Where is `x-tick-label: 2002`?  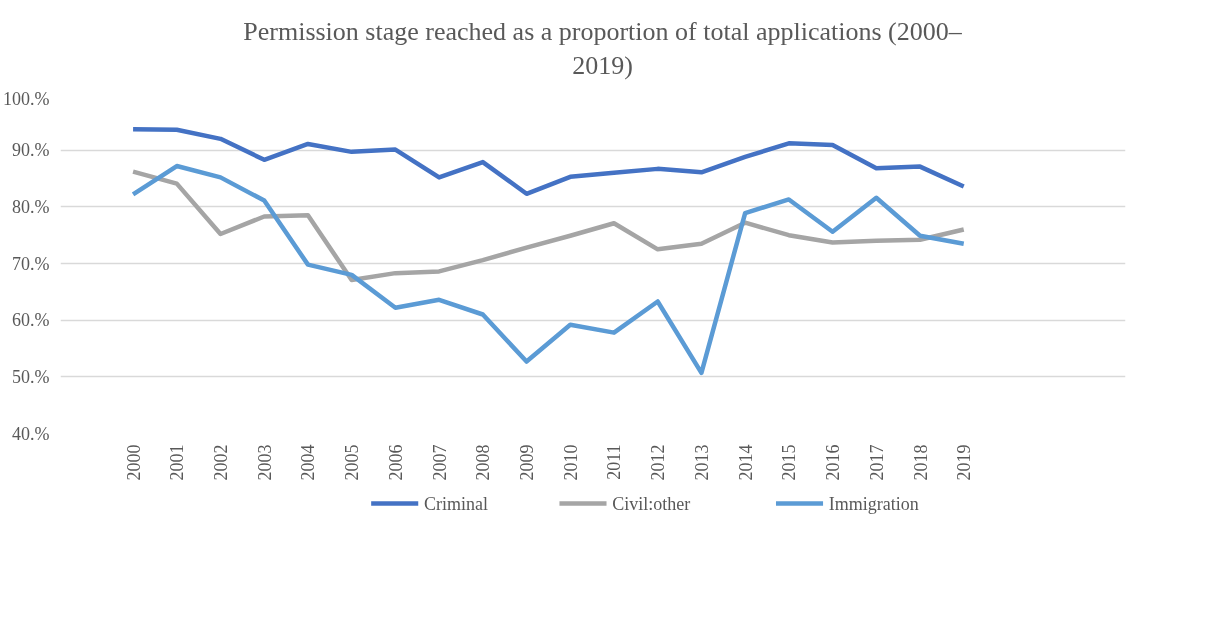
x-tick-label: 2002 is located at coordinates (221, 462).